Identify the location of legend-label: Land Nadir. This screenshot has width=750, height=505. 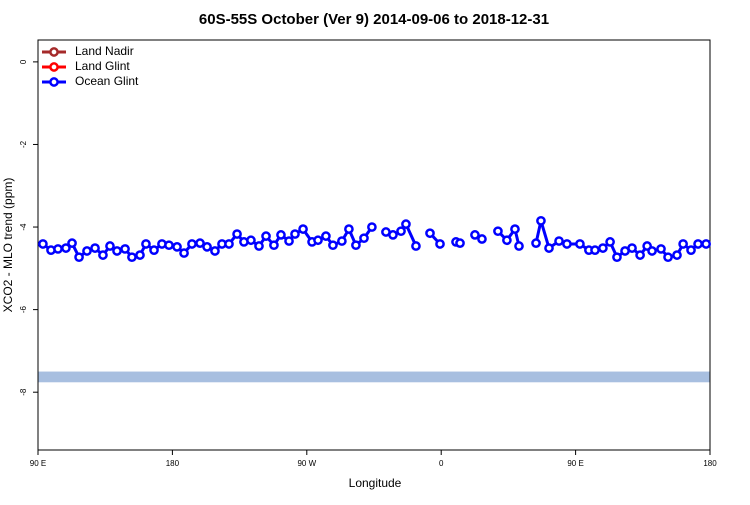
(104, 51).